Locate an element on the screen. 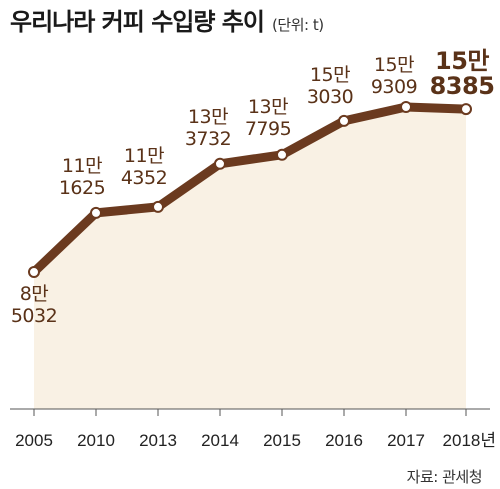  x-tick-label: 2018년 is located at coordinates (469, 440).